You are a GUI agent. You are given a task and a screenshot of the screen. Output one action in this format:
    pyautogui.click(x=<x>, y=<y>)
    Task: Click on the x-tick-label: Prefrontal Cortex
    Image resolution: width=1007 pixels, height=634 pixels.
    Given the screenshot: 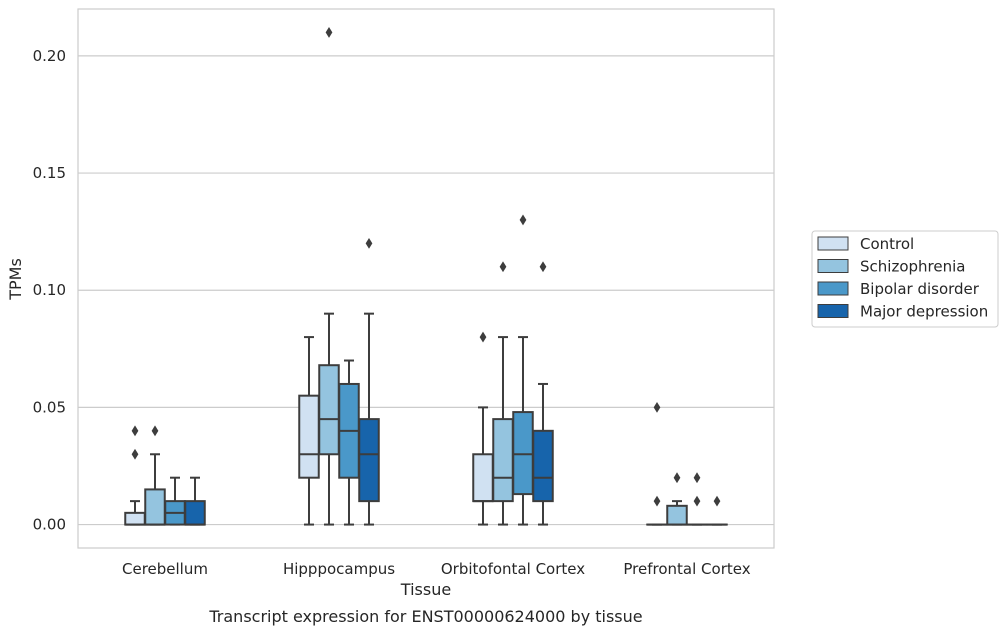 What is the action you would take?
    pyautogui.click(x=686, y=569)
    